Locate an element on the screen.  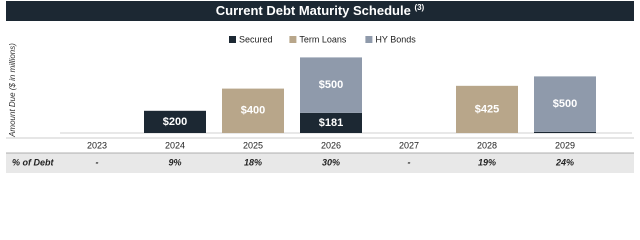
y-axis-label: Amount Due ($ in millions) is located at coordinates (12, 90).